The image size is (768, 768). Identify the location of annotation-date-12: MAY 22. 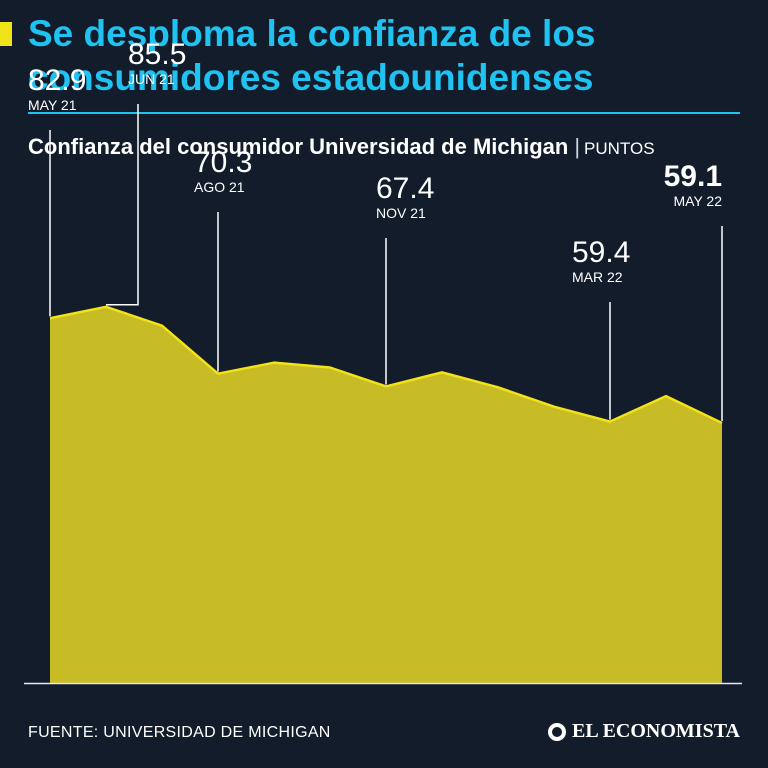
(697, 201).